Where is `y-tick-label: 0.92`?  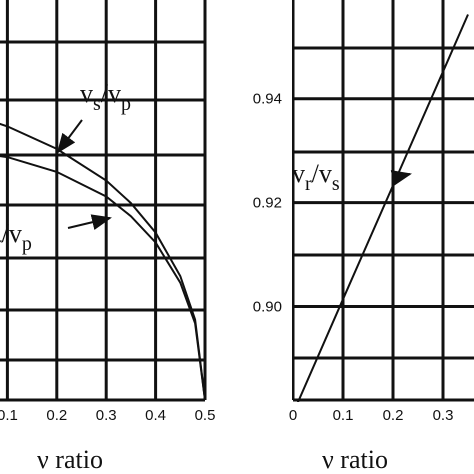
y-tick-label: 0.92 is located at coordinates (267, 203).